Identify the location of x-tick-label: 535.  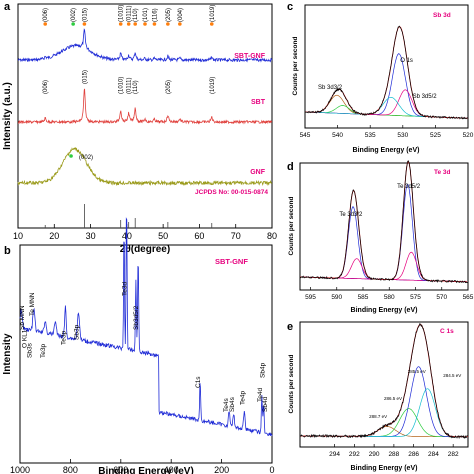
(370, 135).